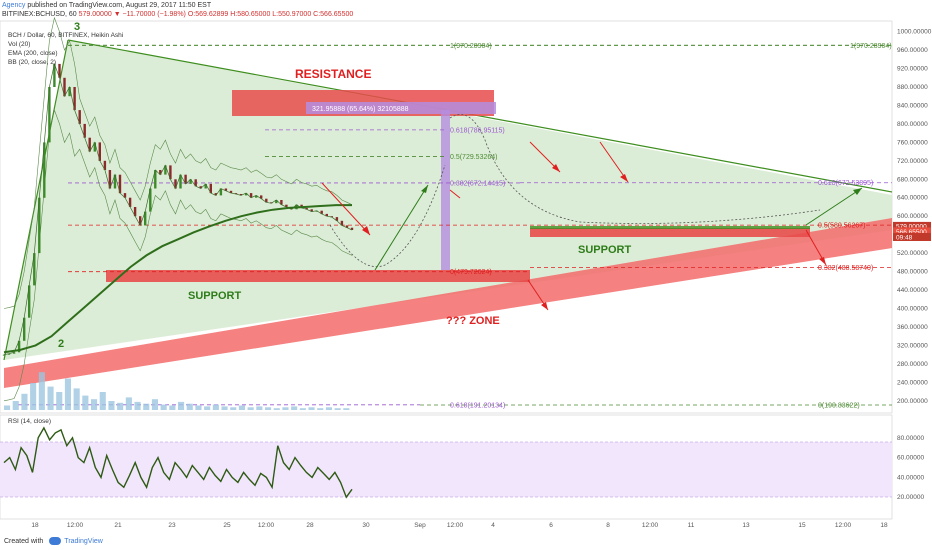  I want to click on price-change: ▼ −11.70000 (−1.98%), so click(149, 14).